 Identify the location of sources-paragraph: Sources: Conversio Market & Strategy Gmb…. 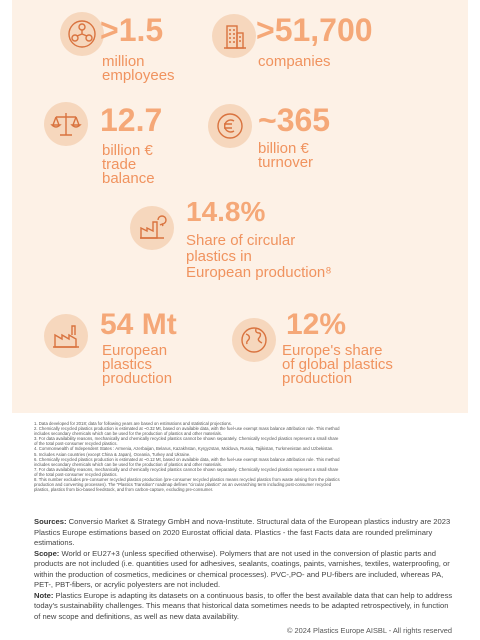
(244, 533).